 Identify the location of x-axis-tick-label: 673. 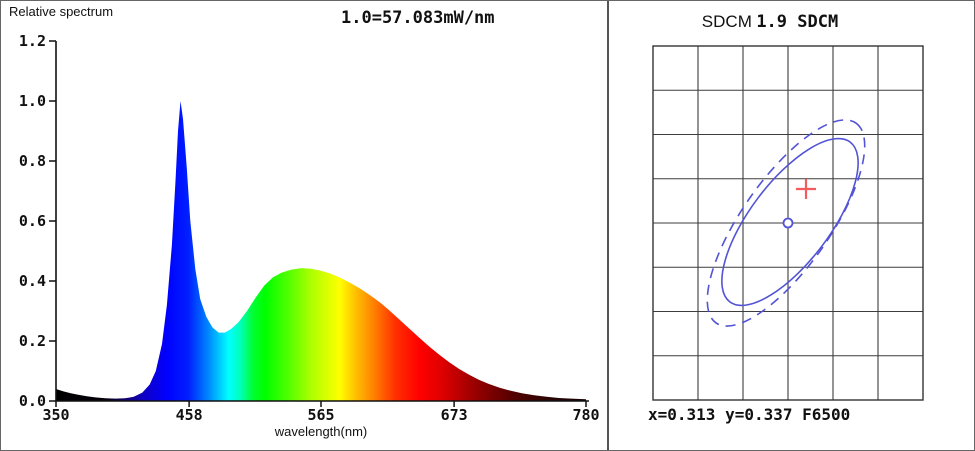
(454, 415).